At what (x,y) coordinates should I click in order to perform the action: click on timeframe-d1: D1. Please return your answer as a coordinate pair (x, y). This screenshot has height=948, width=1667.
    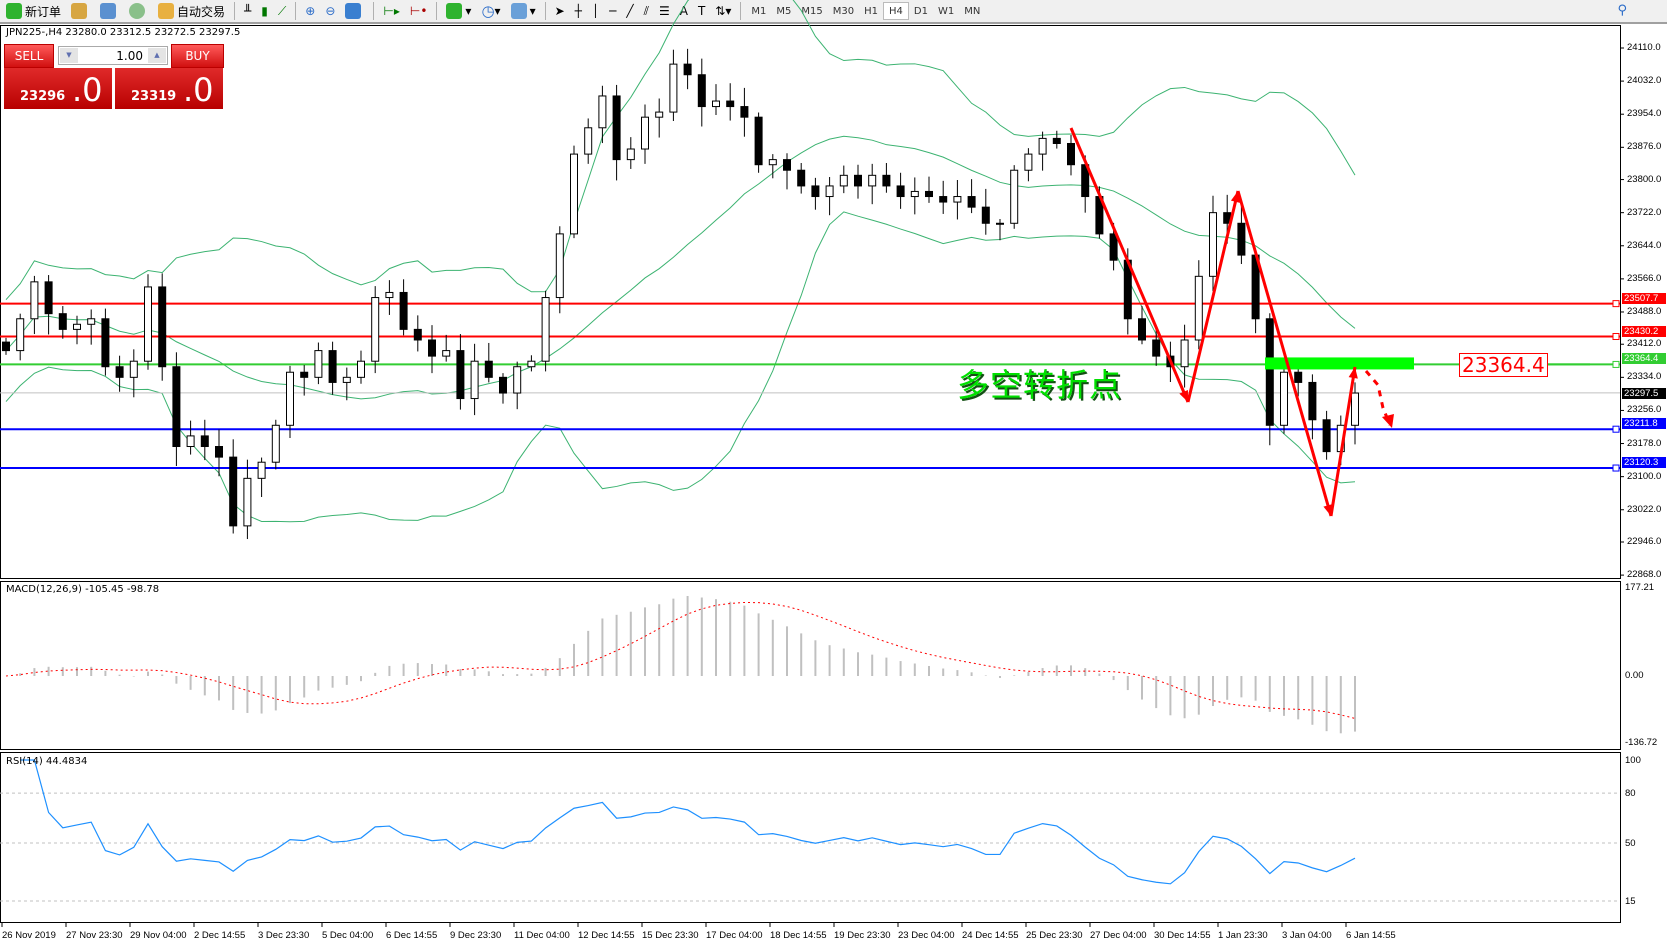
    Looking at the image, I should click on (920, 11).